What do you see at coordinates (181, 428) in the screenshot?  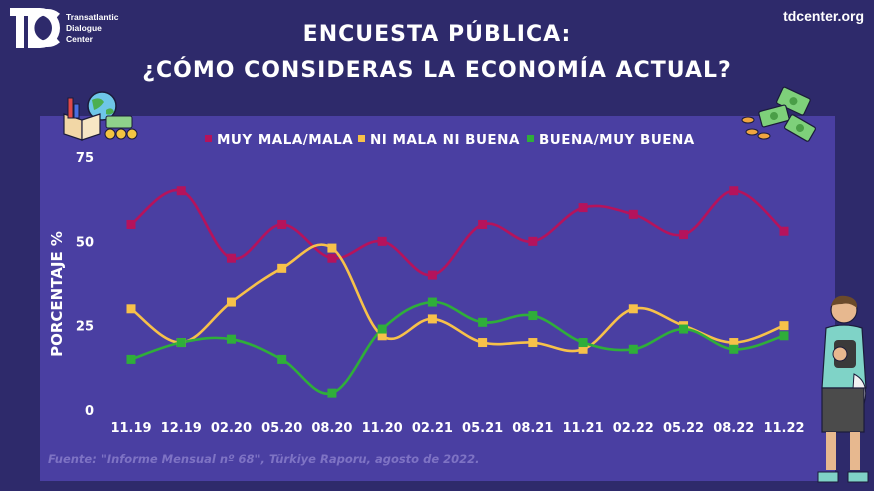 I see `x-tick-label: 12.19` at bounding box center [181, 428].